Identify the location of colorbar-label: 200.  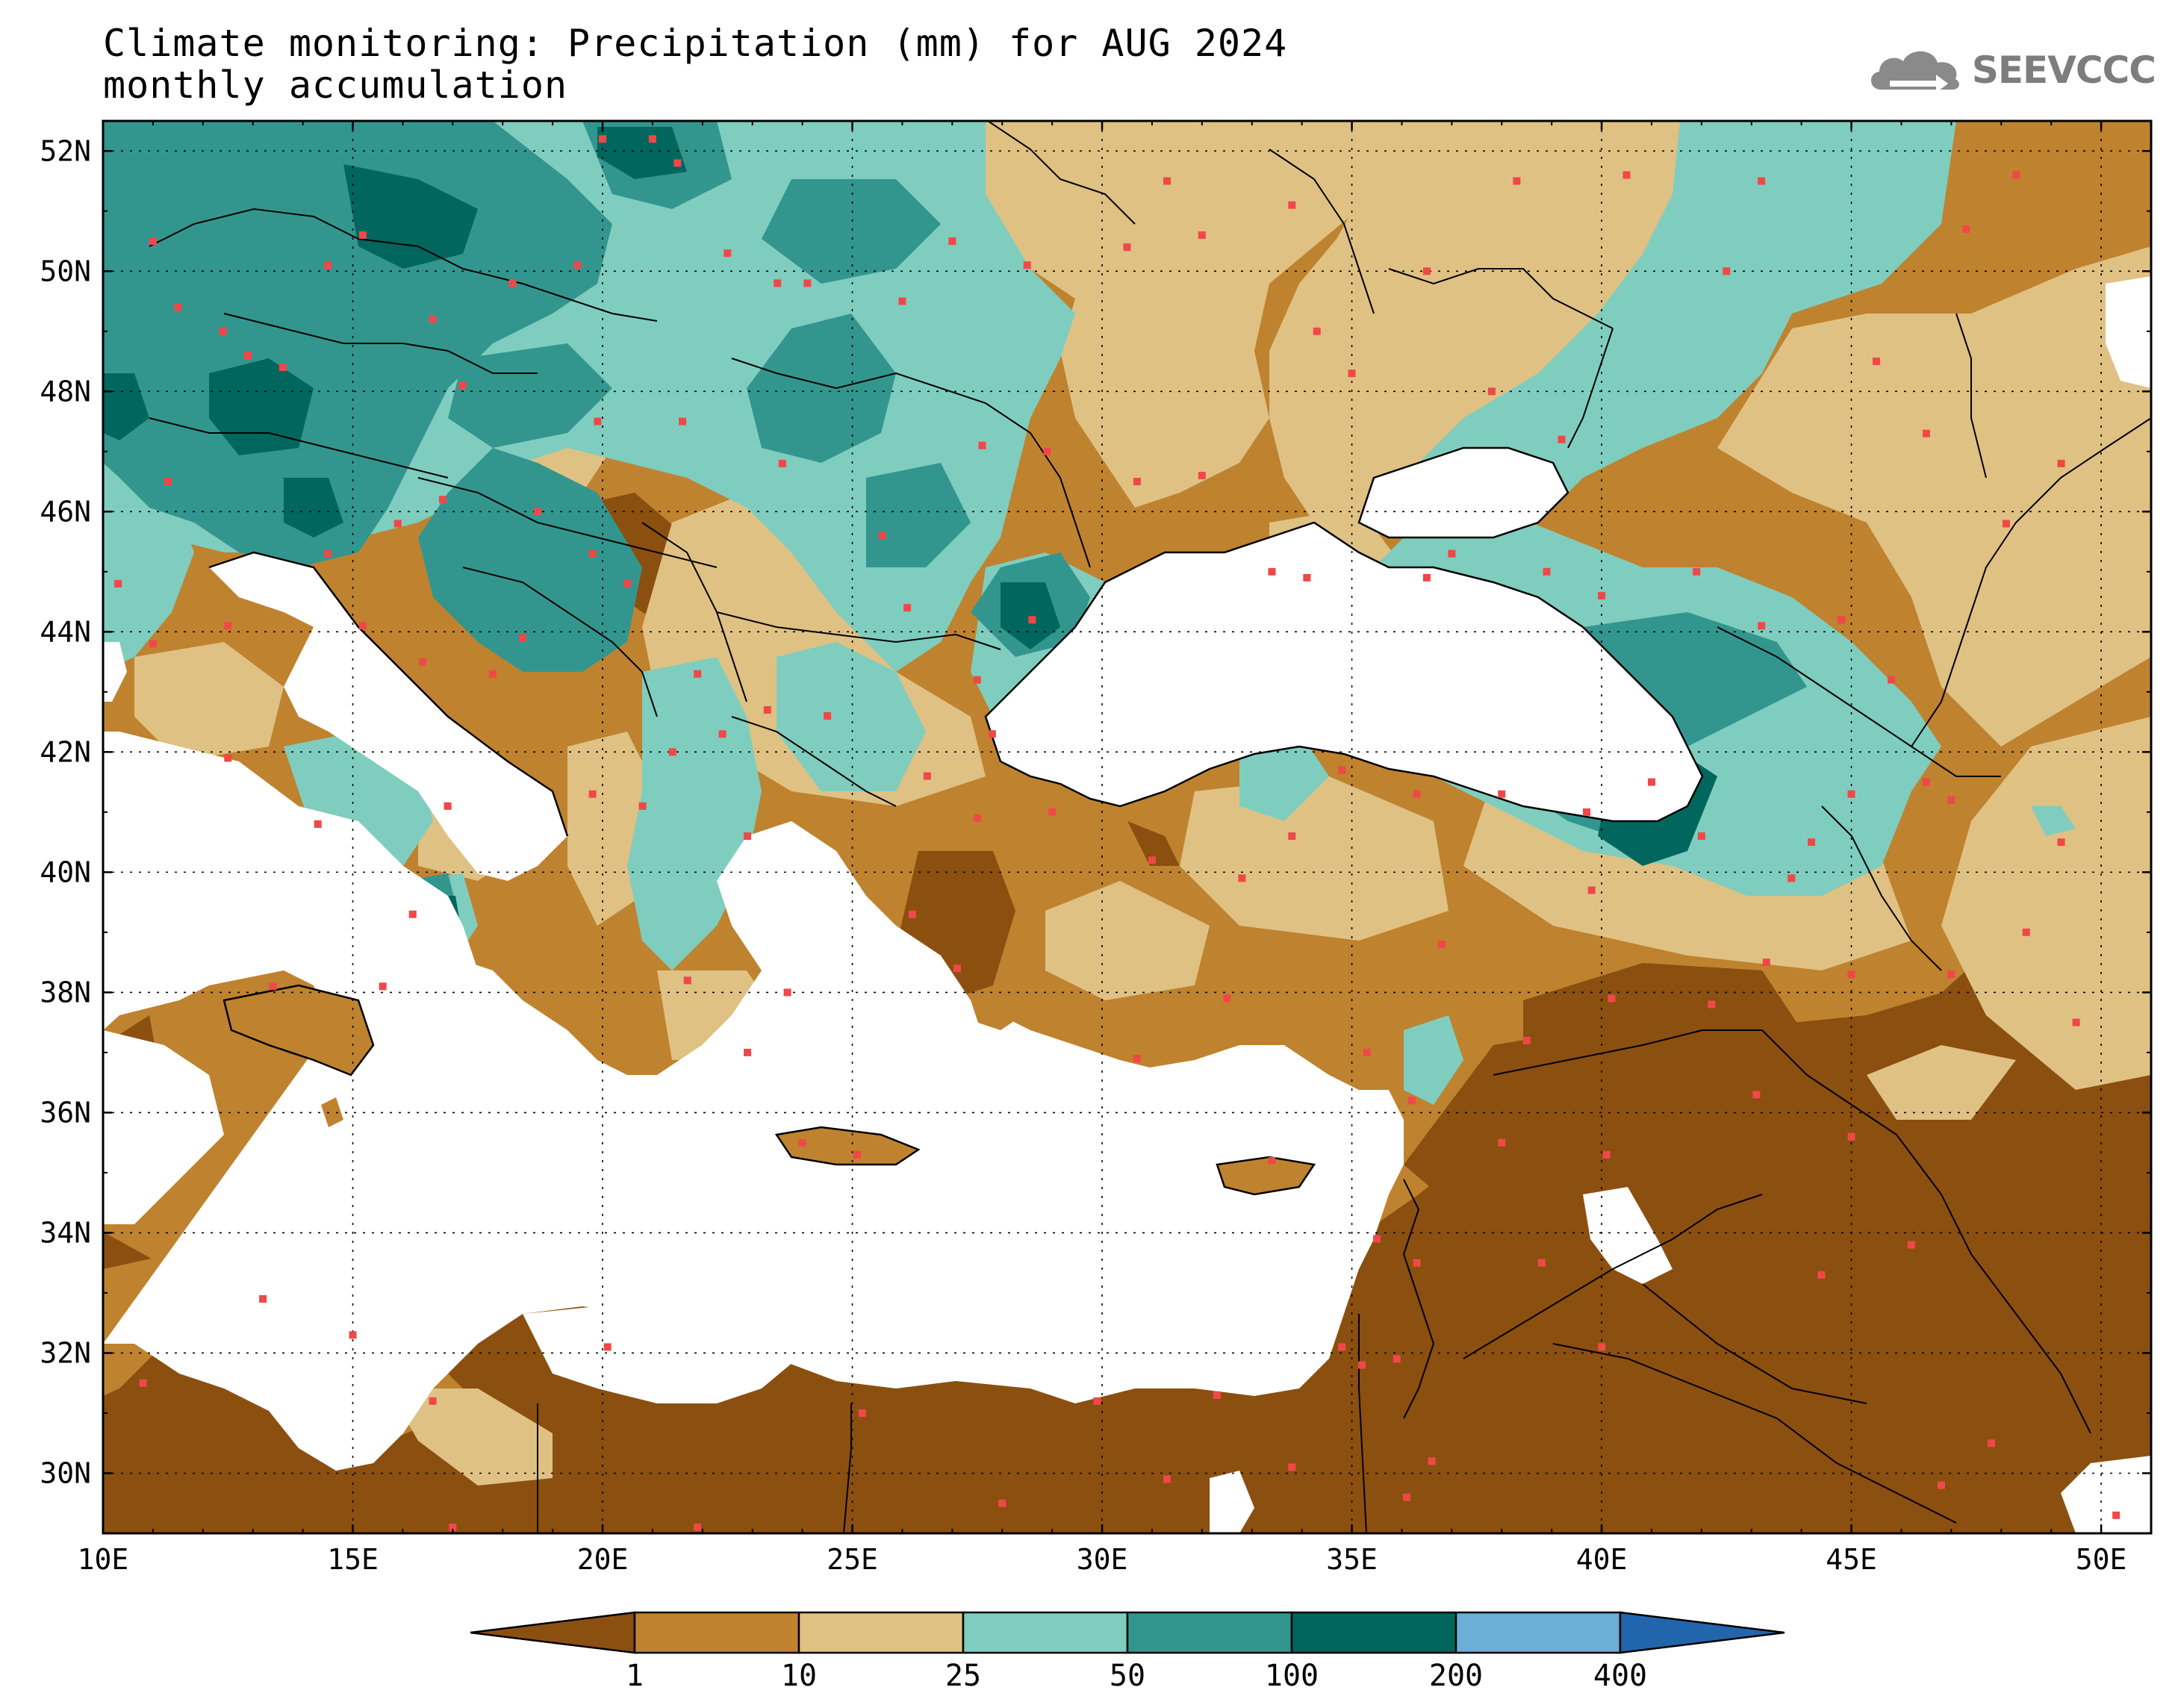
(1456, 1676).